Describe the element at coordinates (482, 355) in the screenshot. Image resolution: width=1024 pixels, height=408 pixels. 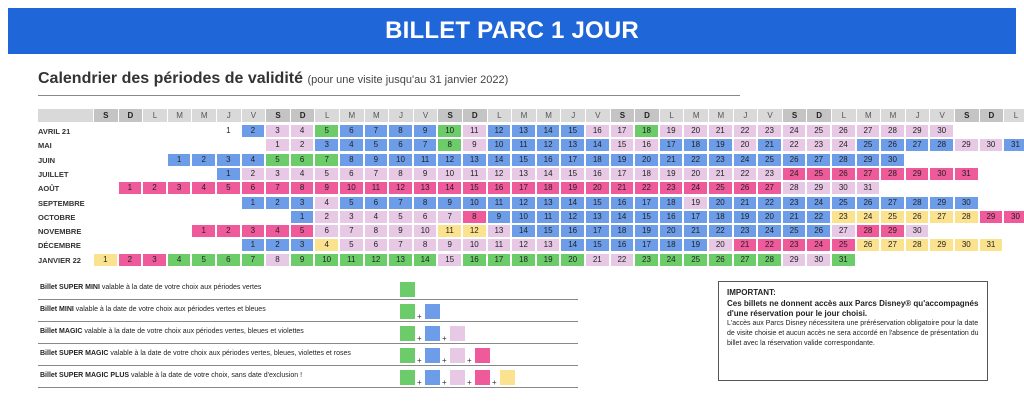
I see `swatch-pink` at that location.